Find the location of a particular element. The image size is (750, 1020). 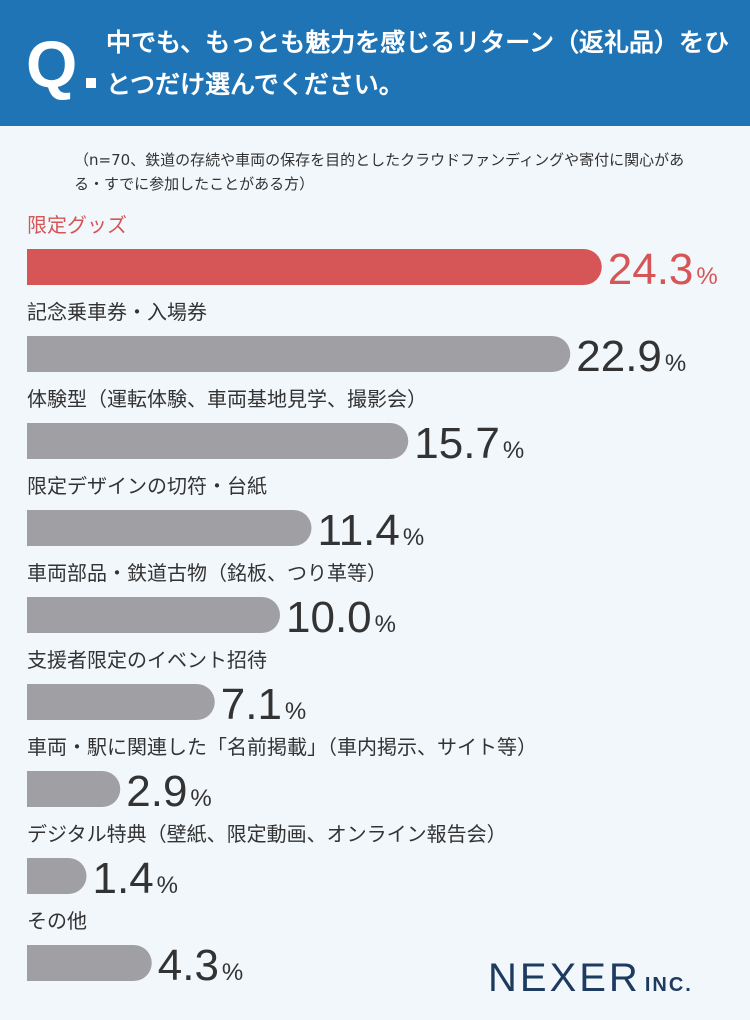

question-header: Q 中でも、もっとも魅力を感じるリターン（返礼品）をひとつだけ選んでください。 is located at coordinates (375, 63).